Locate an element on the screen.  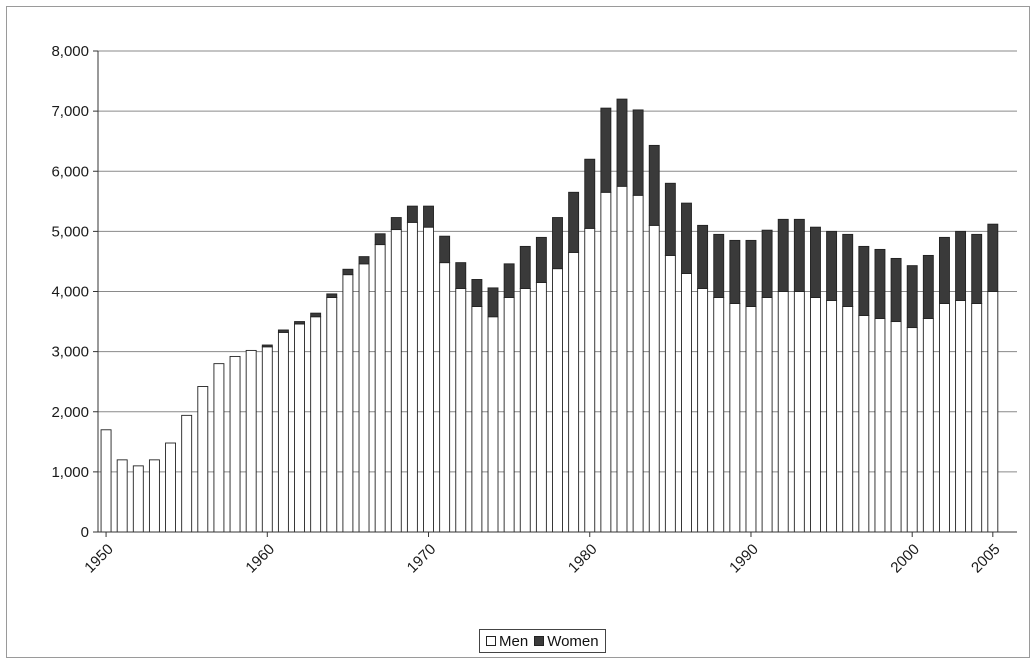
bar-women-1987 is located at coordinates (703, 256).